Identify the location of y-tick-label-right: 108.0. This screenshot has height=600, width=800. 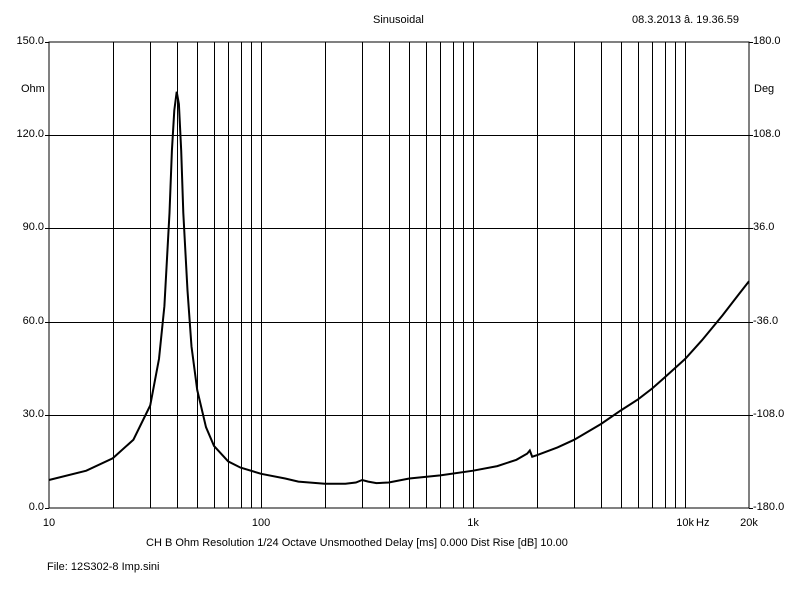
(767, 134).